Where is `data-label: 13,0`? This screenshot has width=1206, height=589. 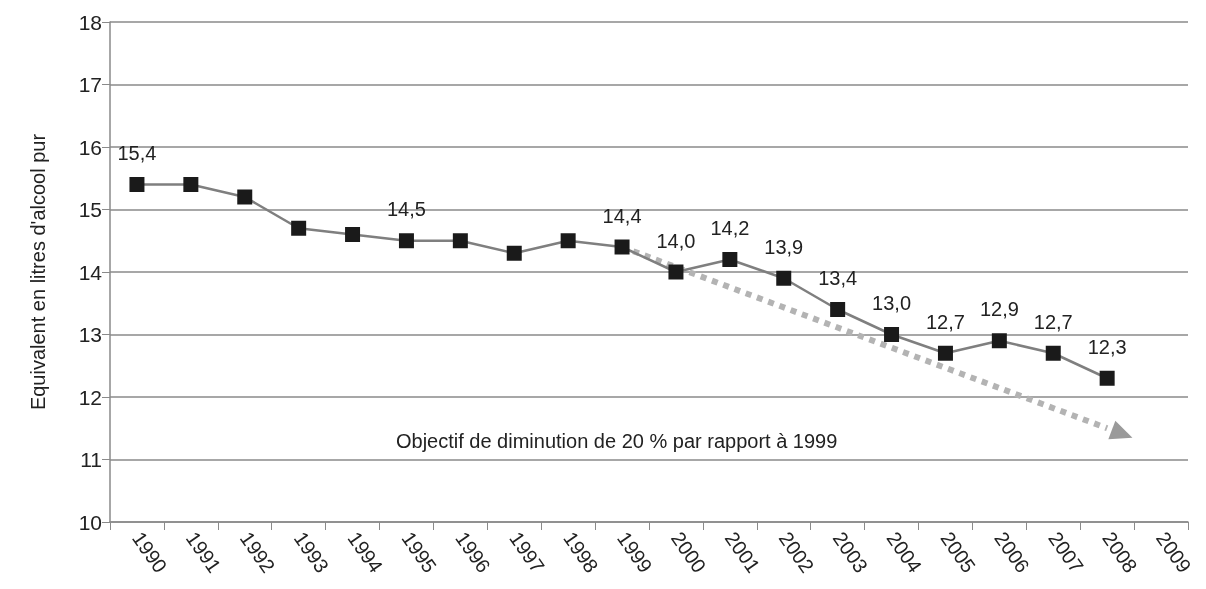 data-label: 13,0 is located at coordinates (892, 303).